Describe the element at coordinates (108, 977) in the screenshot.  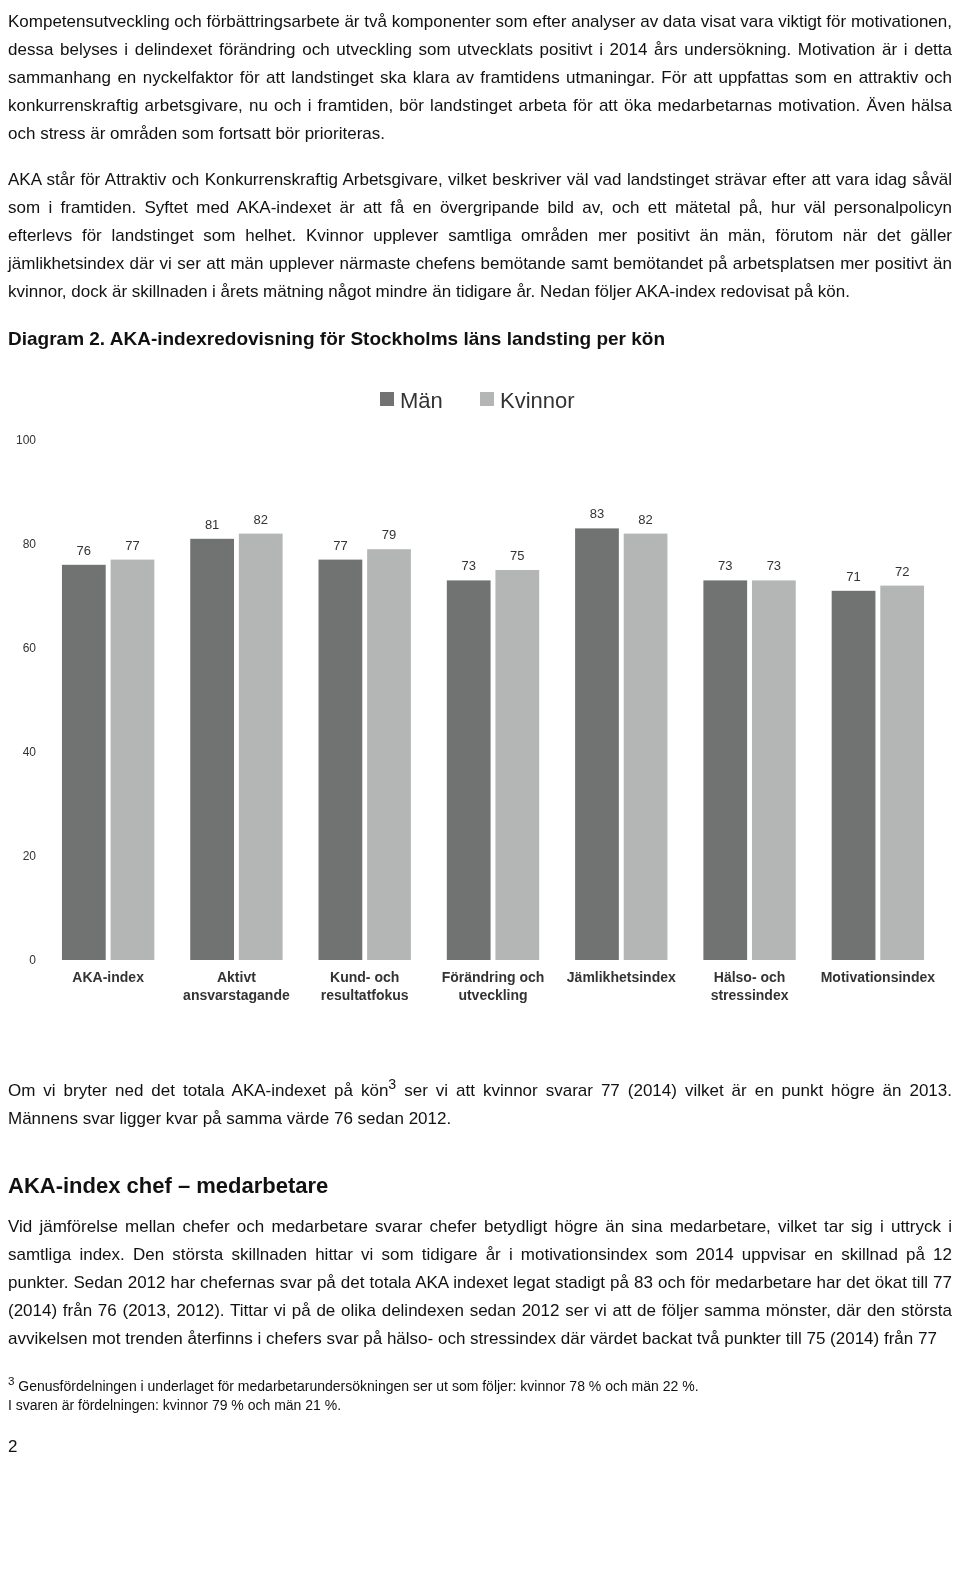
I see `x-tick-label: AKA-index` at that location.